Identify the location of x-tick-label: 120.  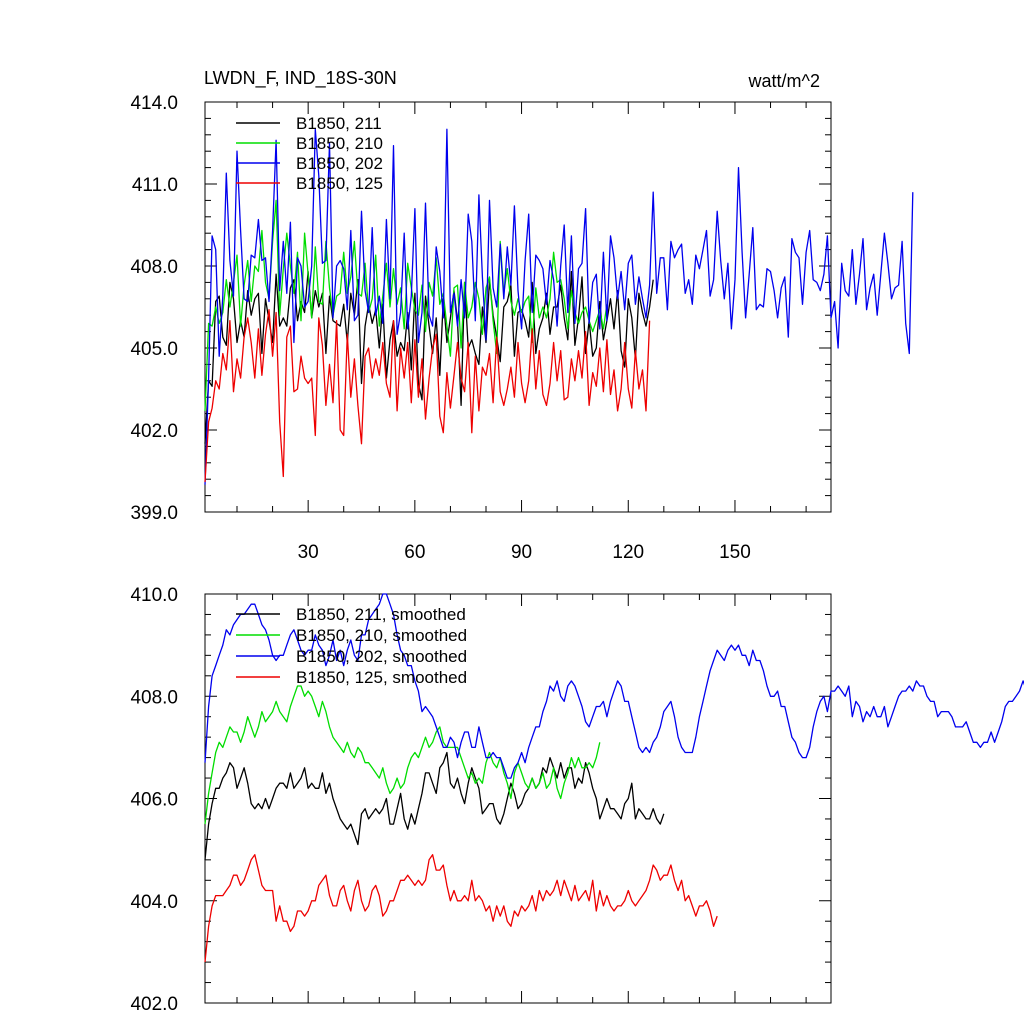
(628, 552).